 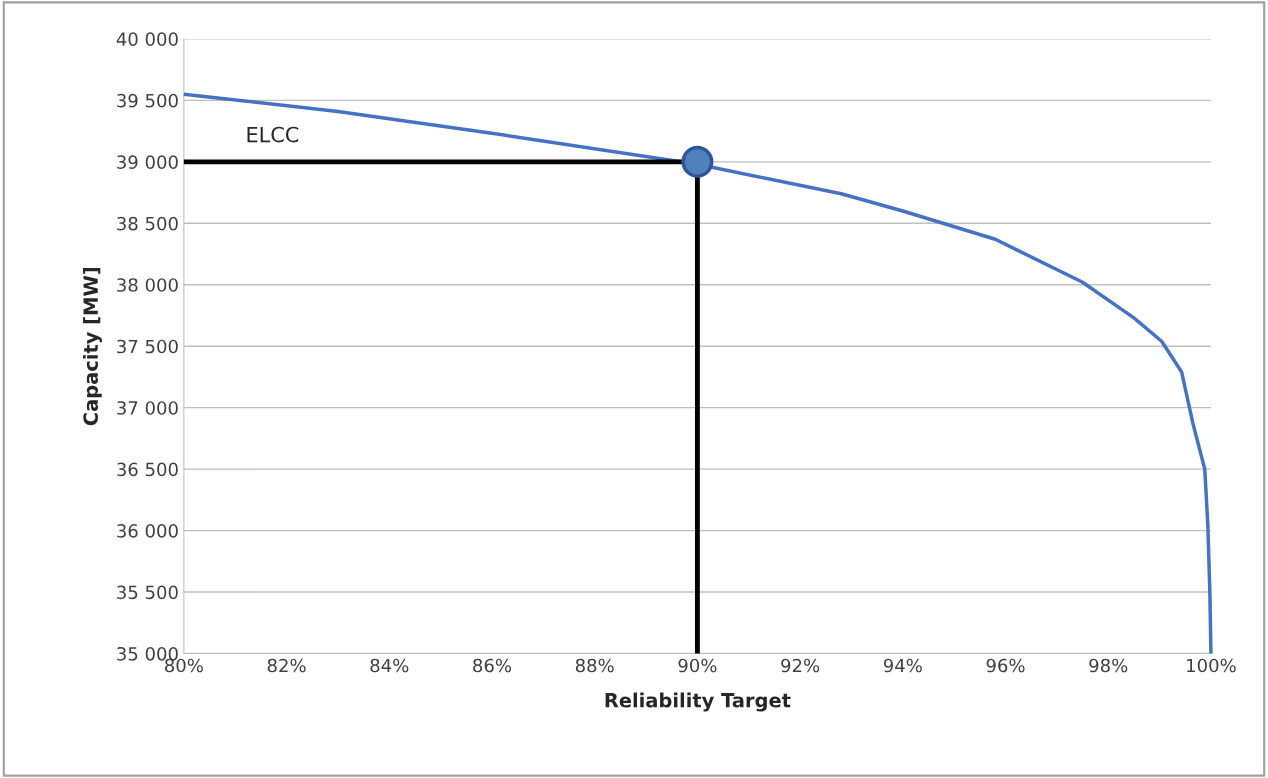 What do you see at coordinates (92, 346) in the screenshot?
I see `y-axis-title: Capacity [MW]` at bounding box center [92, 346].